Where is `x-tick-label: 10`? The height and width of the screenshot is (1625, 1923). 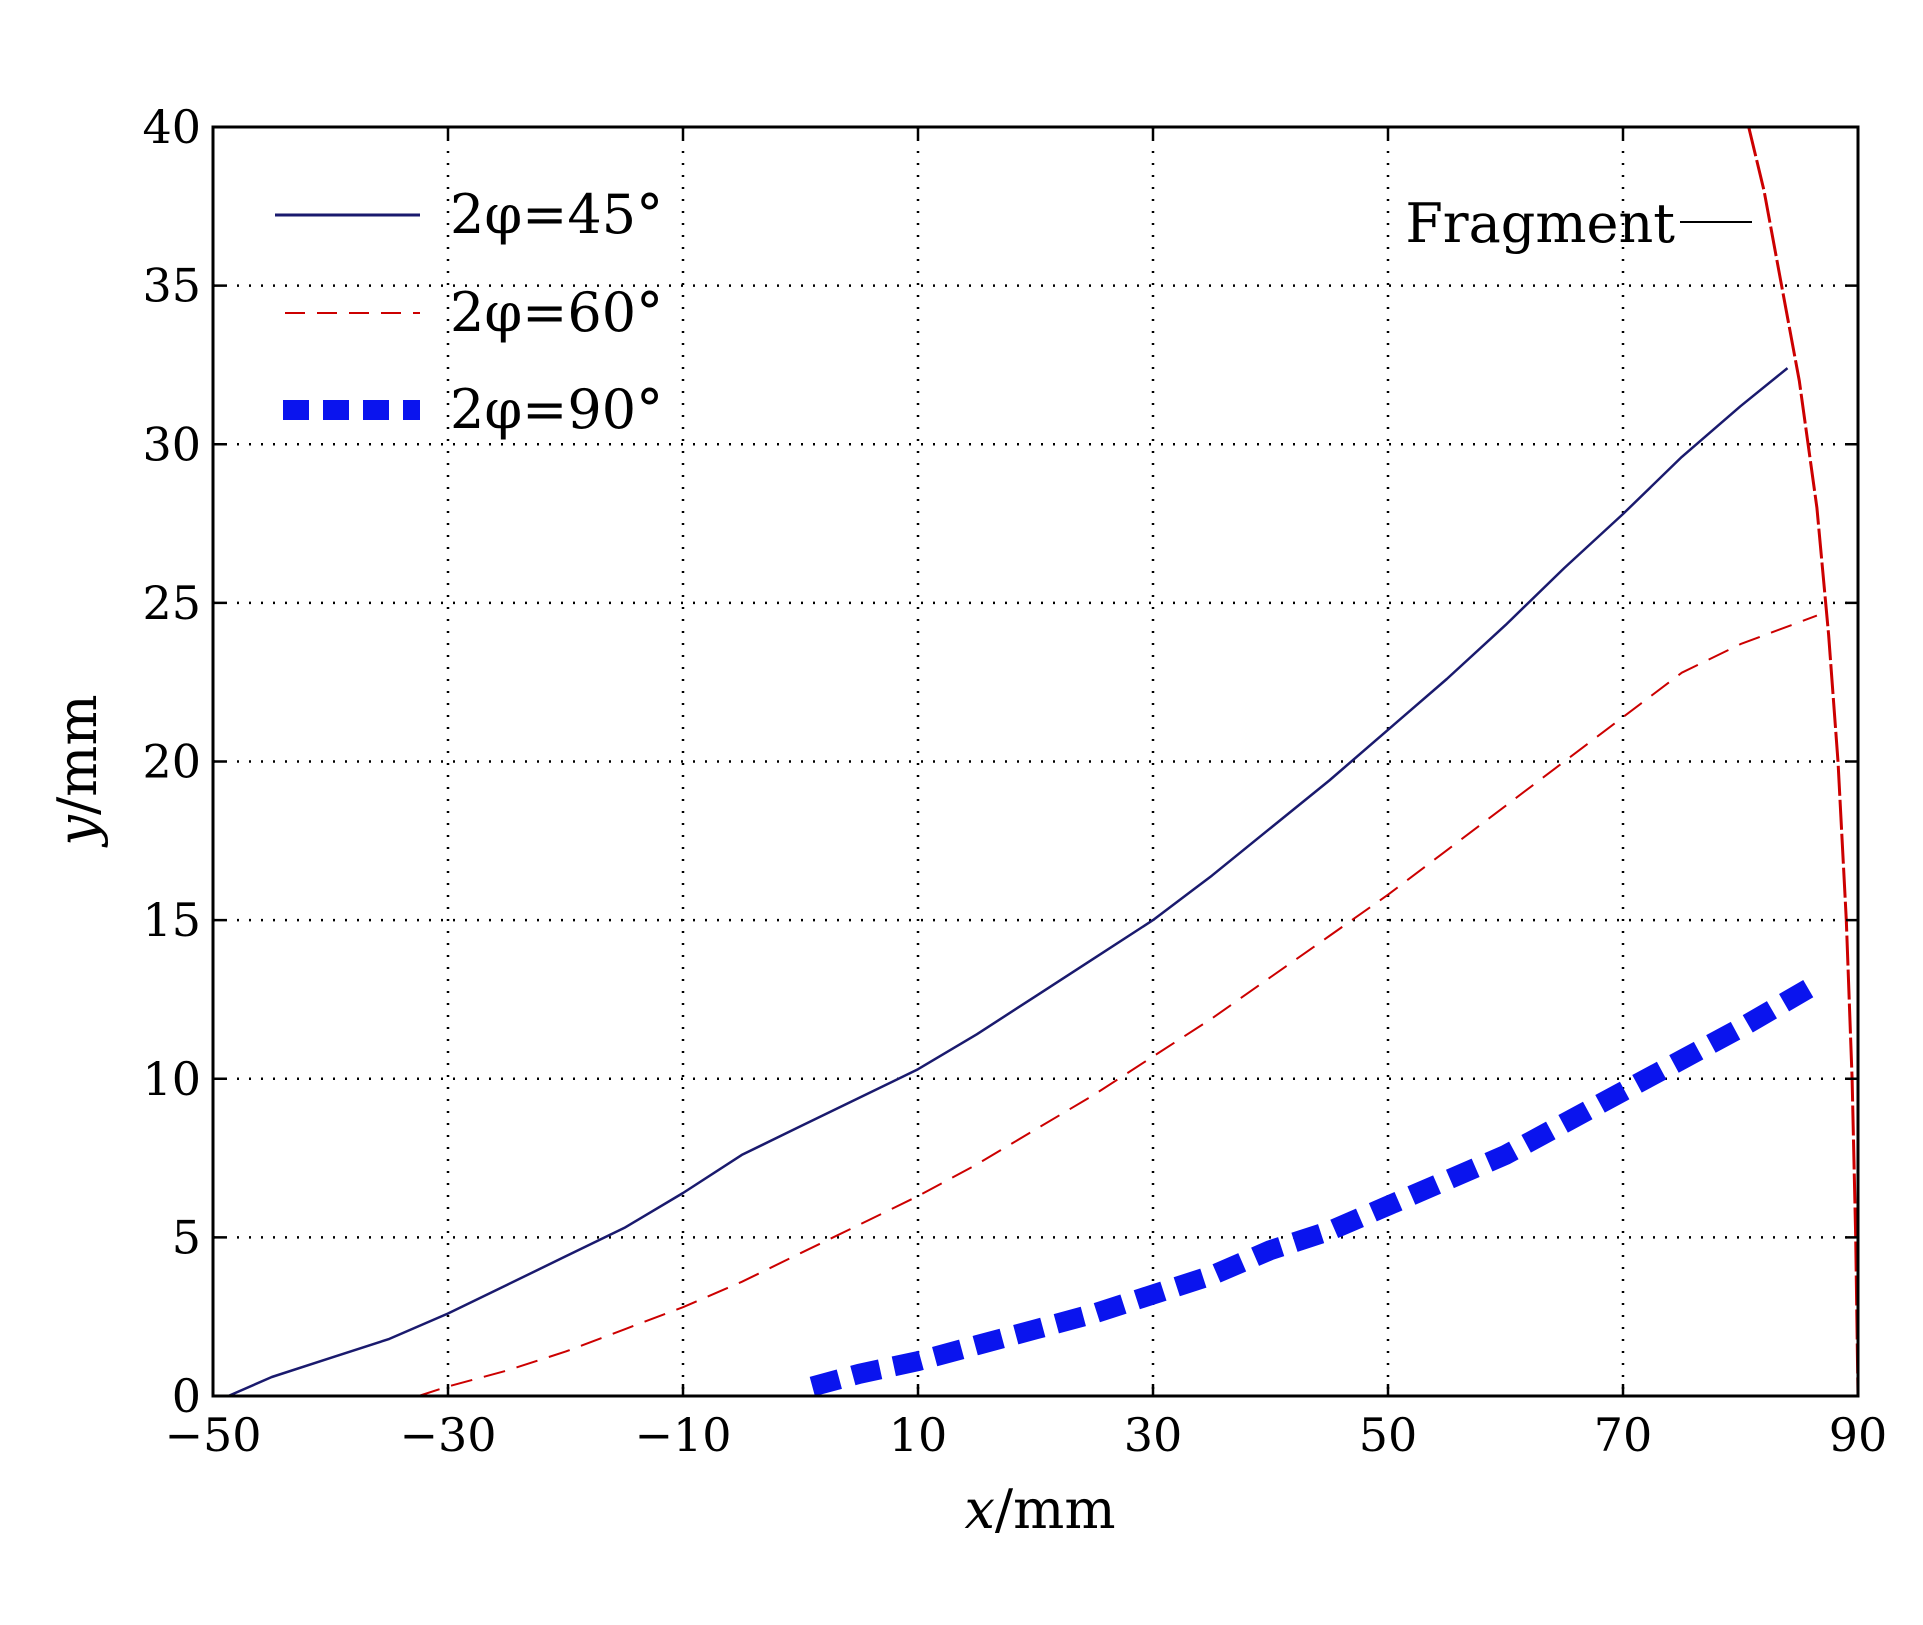
x-tick-label: 10 is located at coordinates (918, 1435).